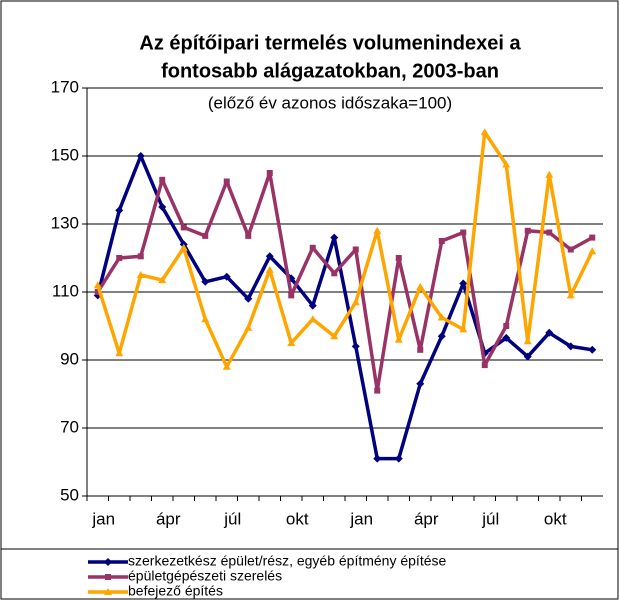 Image resolution: width=619 pixels, height=600 pixels. What do you see at coordinates (69, 494) in the screenshot?
I see `y-tick-label: 50` at bounding box center [69, 494].